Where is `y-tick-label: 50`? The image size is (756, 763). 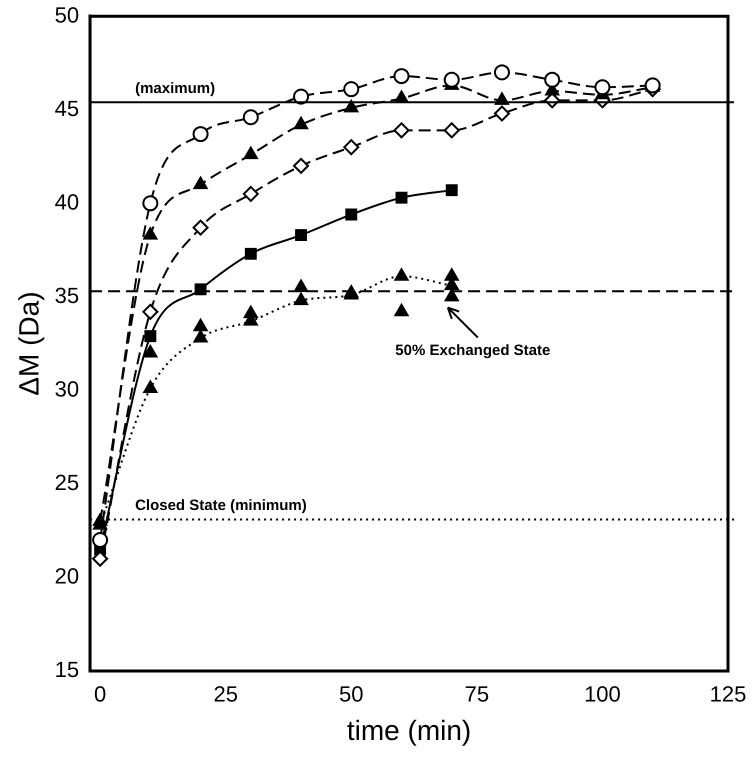
y-tick-label: 50 is located at coordinates (67, 15).